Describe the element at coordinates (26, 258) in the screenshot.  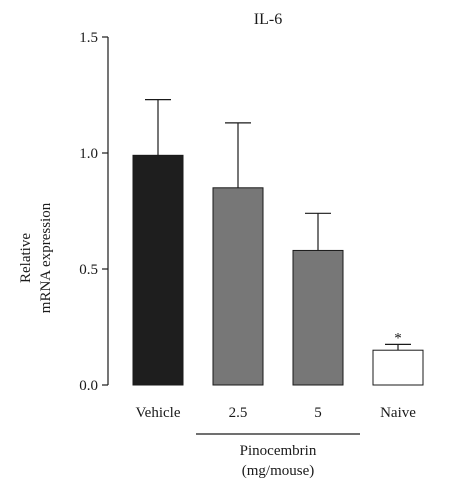
I see `y-axis-label-line-1: Relative` at that location.